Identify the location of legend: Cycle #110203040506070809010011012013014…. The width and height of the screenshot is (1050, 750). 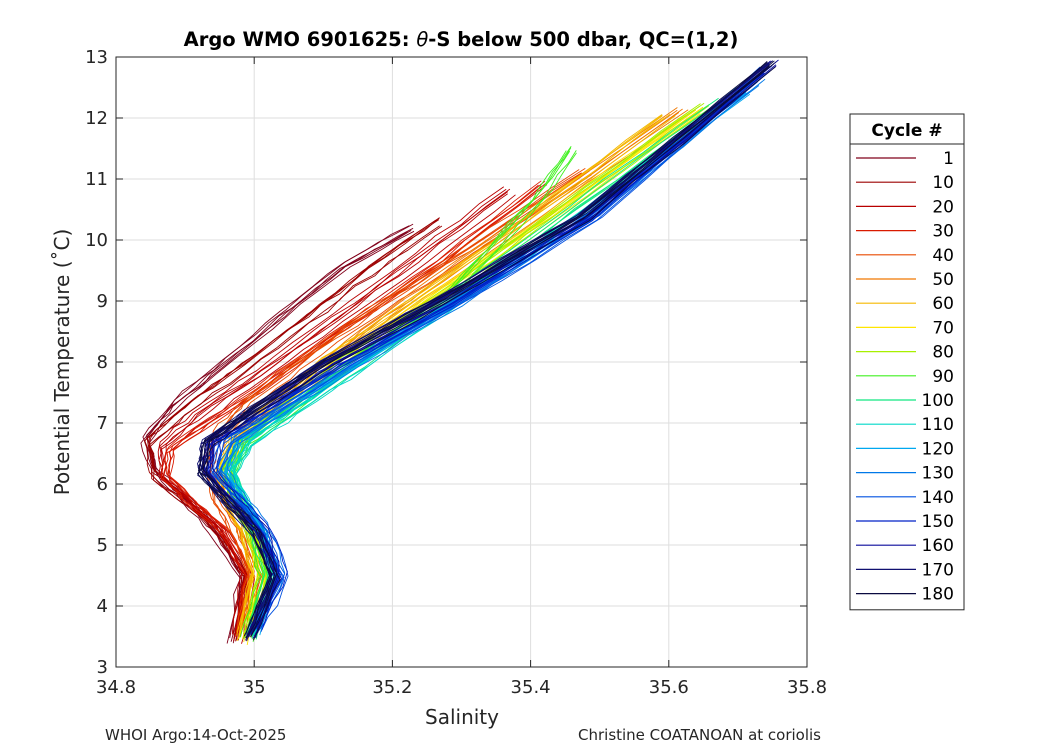
(907, 362).